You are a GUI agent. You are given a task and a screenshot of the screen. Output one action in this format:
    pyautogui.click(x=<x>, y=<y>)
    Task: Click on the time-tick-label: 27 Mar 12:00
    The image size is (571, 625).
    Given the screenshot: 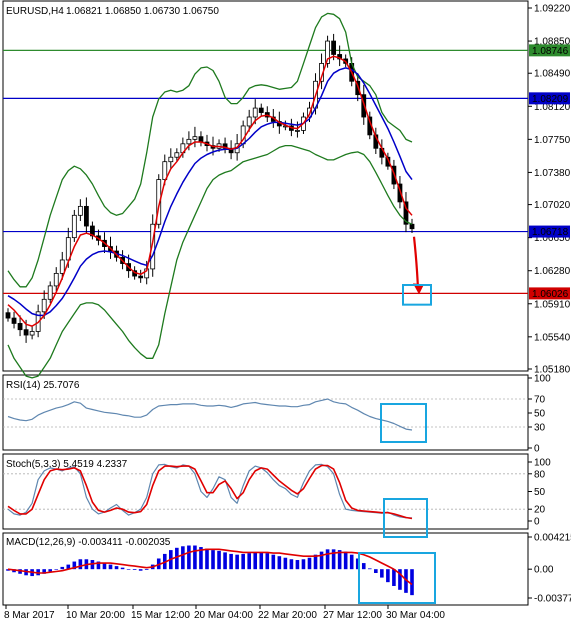 What is the action you would take?
    pyautogui.click(x=352, y=615)
    